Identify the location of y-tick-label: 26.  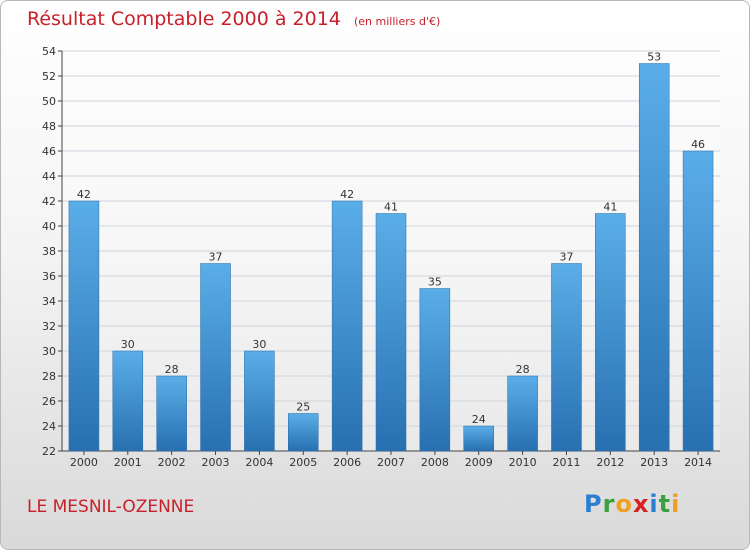
(49, 401).